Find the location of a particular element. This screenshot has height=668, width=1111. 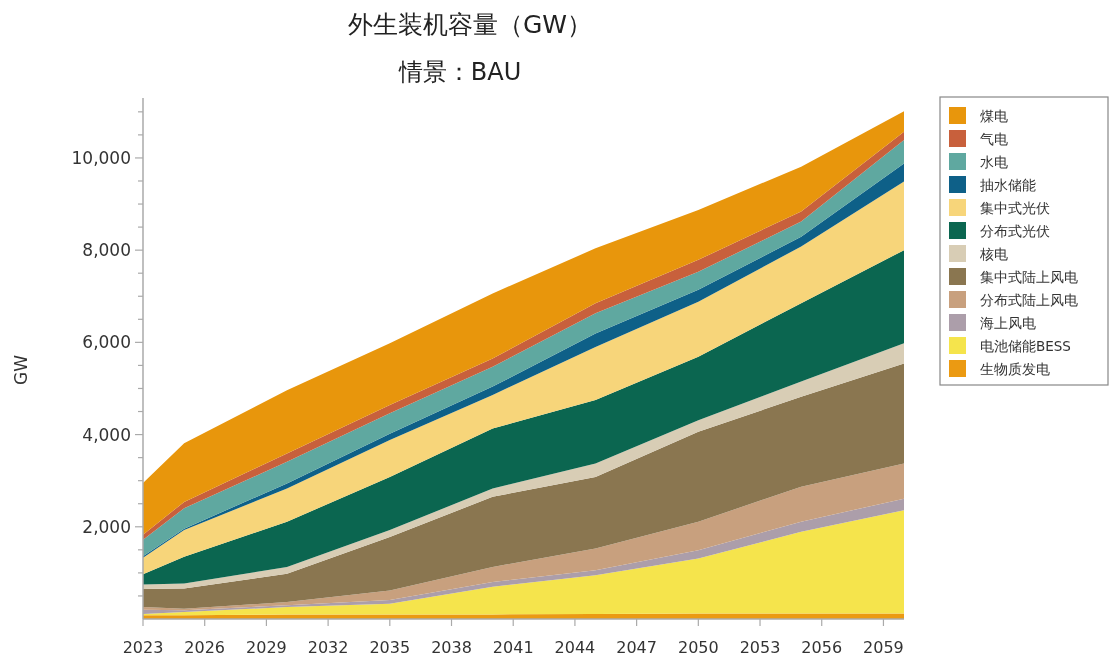

legend-label: 水电 is located at coordinates (994, 162).